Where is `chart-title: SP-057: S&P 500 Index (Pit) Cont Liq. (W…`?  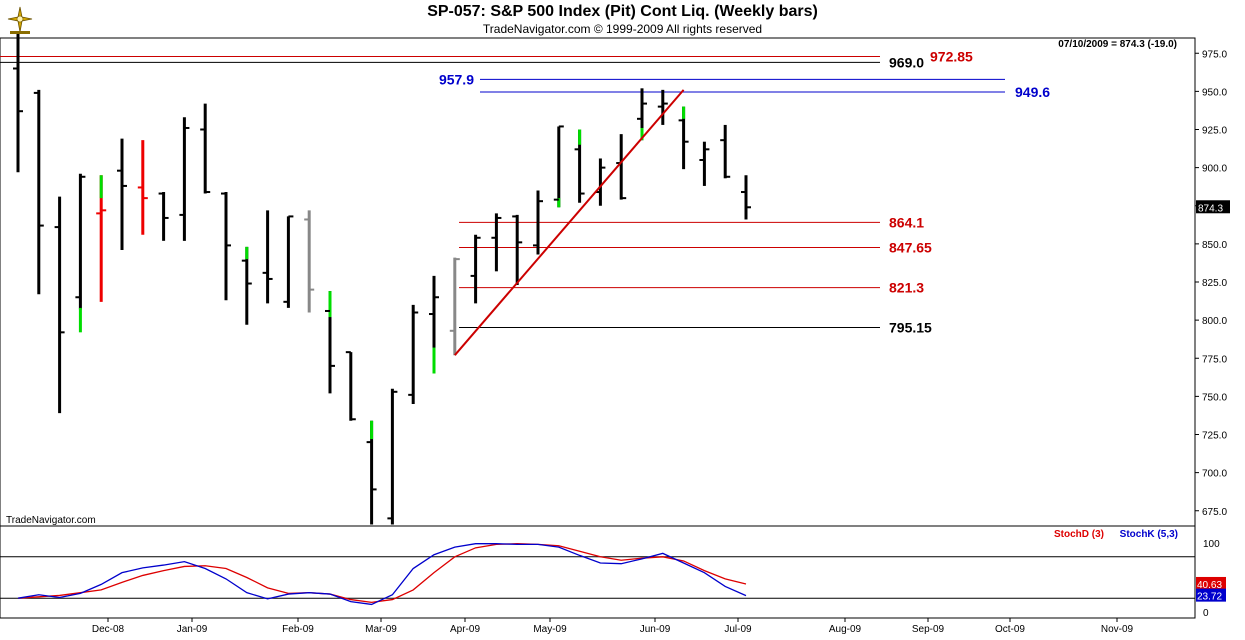
chart-title: SP-057: S&P 500 Index (Pit) Cont Liq. (W… is located at coordinates (622, 11).